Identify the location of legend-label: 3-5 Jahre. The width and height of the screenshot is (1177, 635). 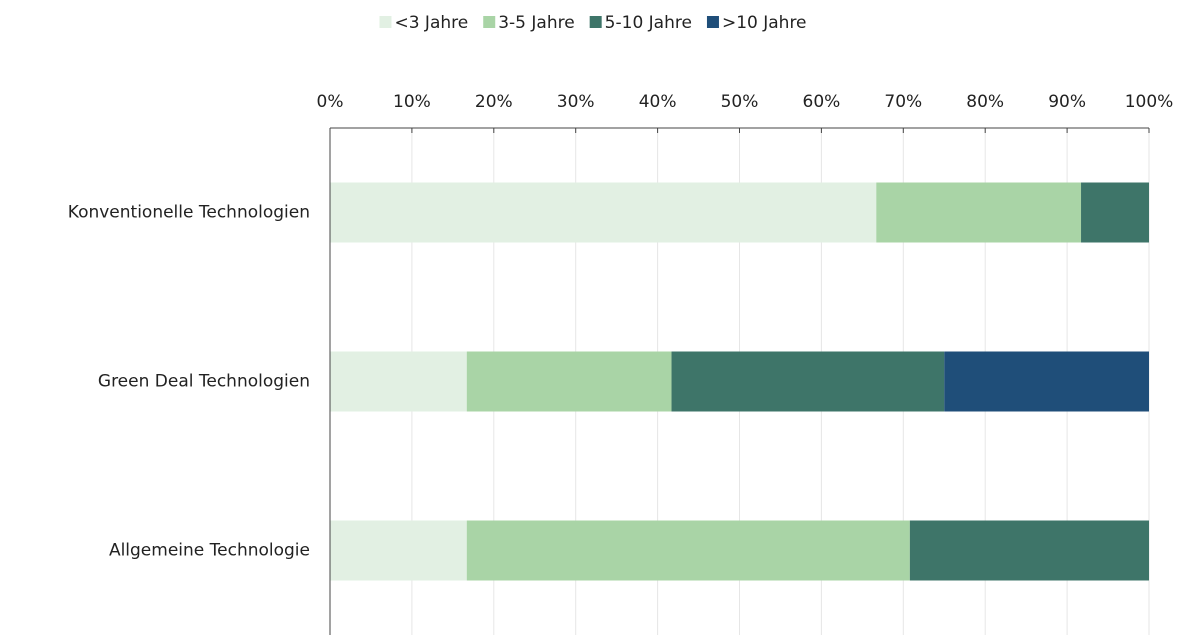
(536, 23).